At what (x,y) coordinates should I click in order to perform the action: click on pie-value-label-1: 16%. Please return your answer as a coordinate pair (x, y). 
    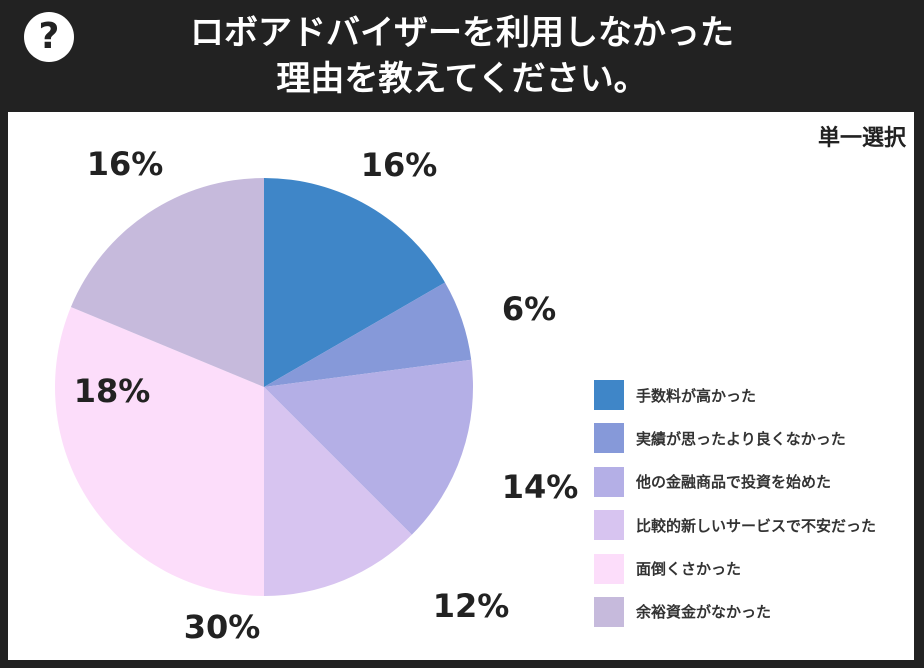
    Looking at the image, I should click on (399, 165).